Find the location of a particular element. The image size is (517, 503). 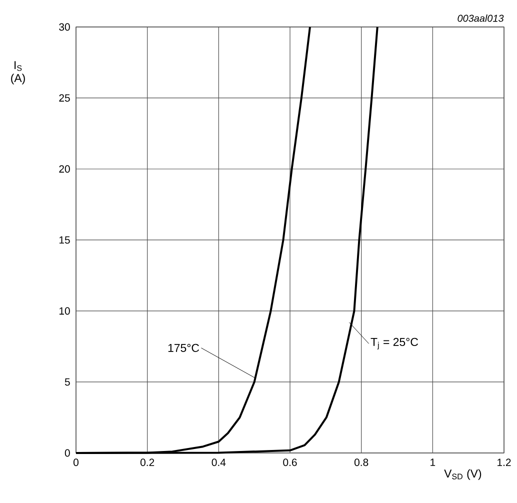

y-tick-label: 20 is located at coordinates (64, 169).